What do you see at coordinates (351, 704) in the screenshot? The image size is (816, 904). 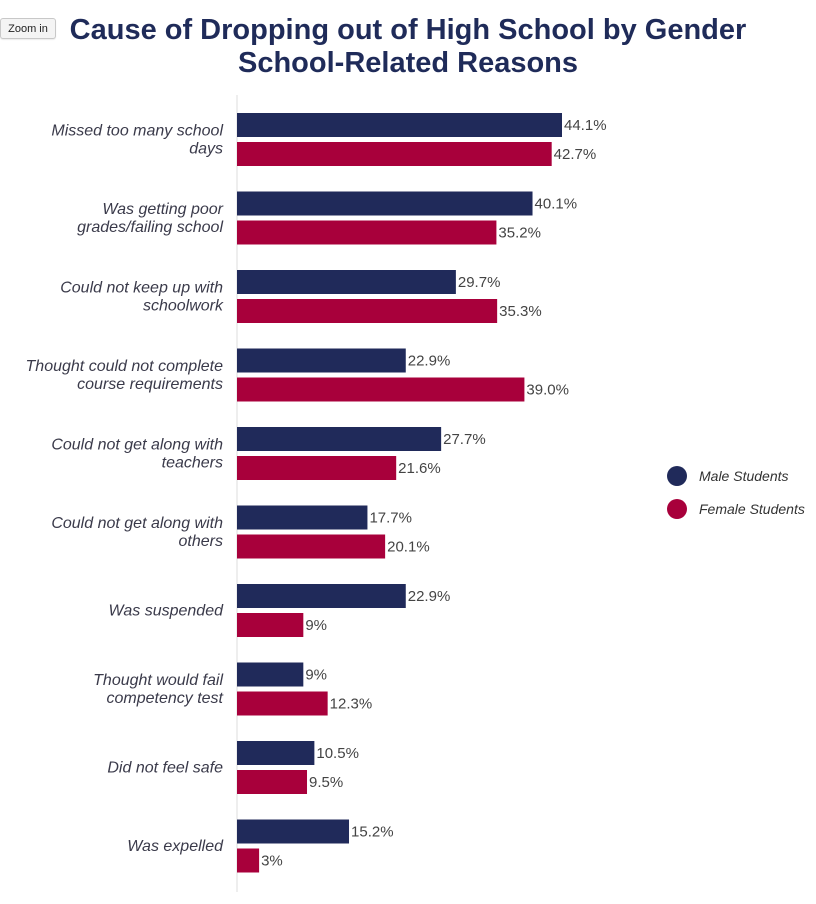 I see `female-value-label: 12.3%` at bounding box center [351, 704].